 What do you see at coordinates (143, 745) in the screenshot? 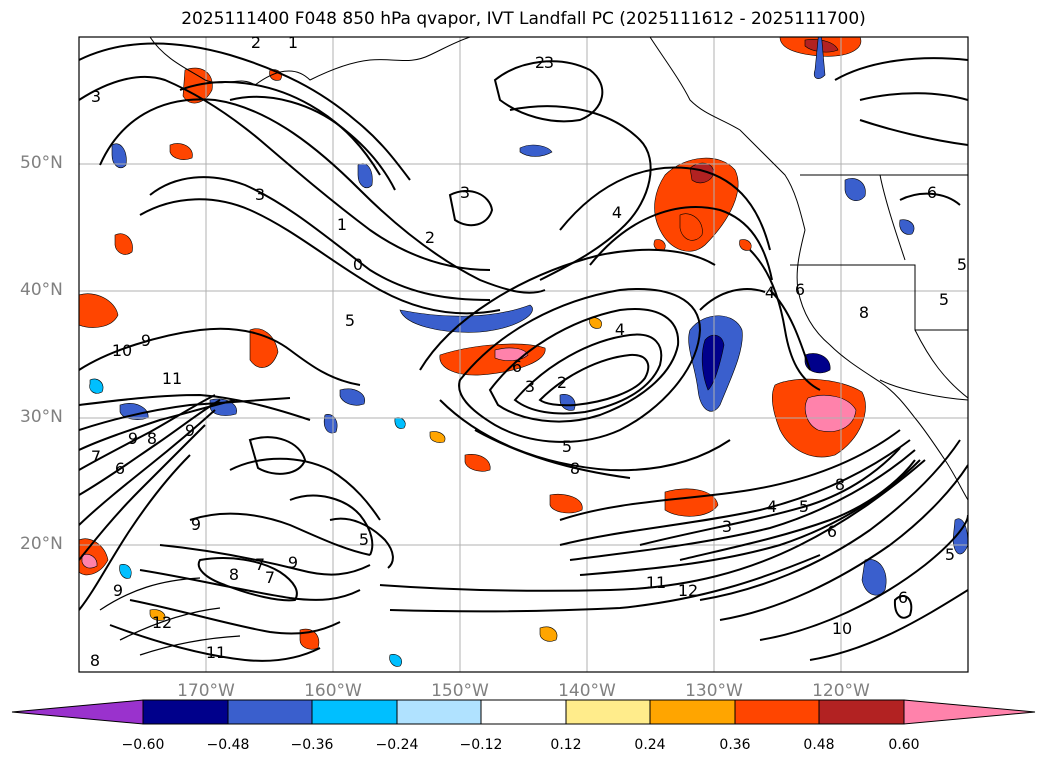
I see `colorbar-tick-label: −0.60` at bounding box center [143, 745].